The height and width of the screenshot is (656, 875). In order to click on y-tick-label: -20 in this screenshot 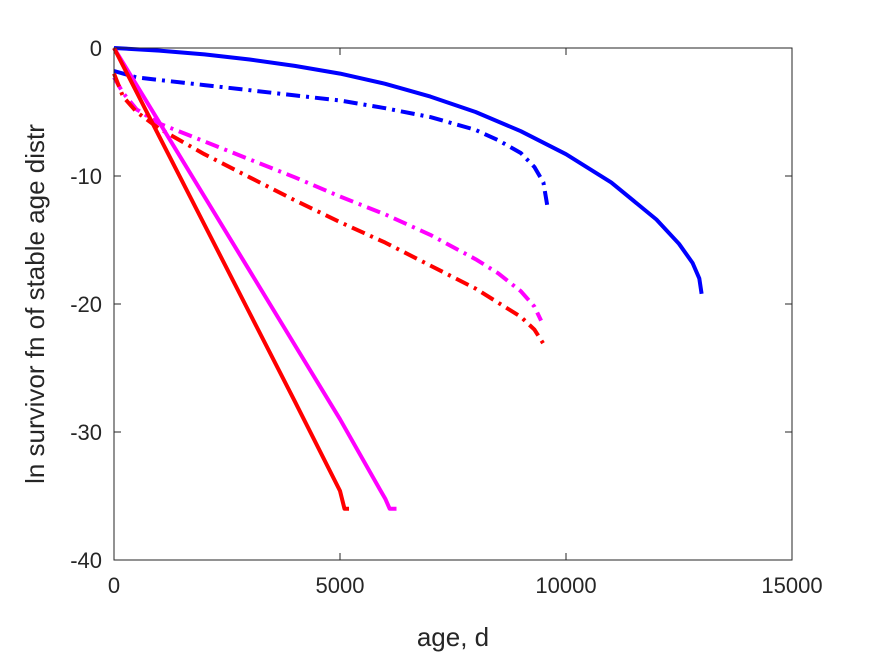, I will do `click(86, 304)`.